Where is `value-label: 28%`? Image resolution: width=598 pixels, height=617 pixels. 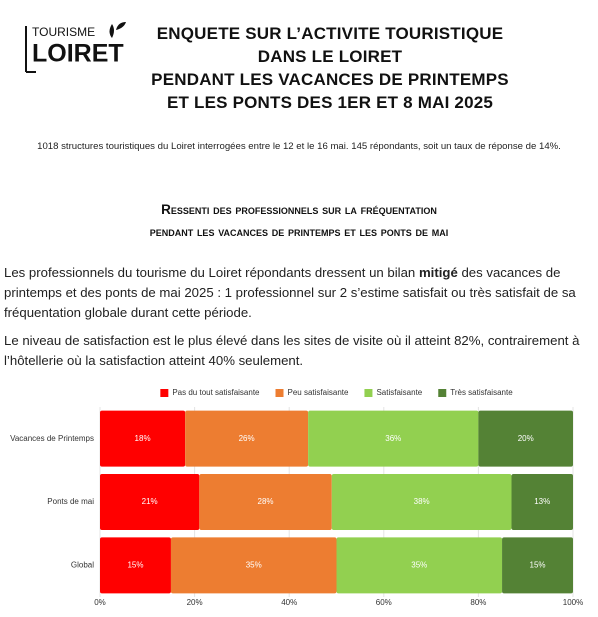 value-label: 28% is located at coordinates (266, 501).